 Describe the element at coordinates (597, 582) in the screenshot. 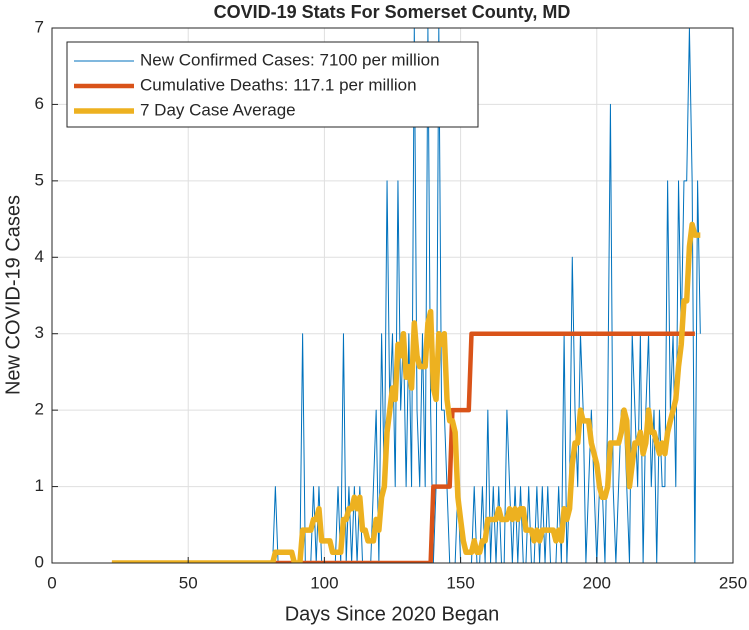

I see `x-tick-label: 200` at that location.